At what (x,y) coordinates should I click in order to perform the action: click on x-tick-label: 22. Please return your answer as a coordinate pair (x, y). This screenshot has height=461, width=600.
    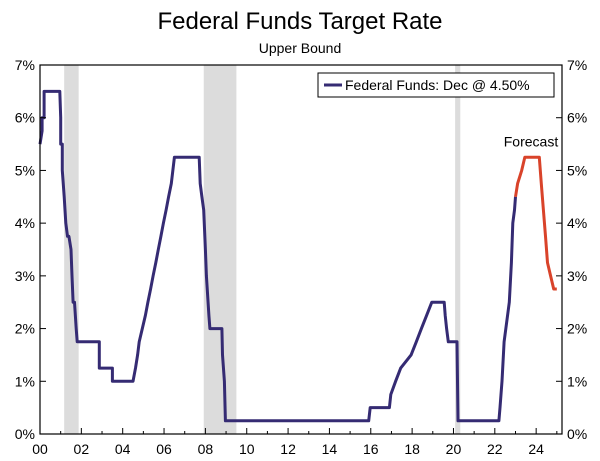
    Looking at the image, I should click on (495, 449).